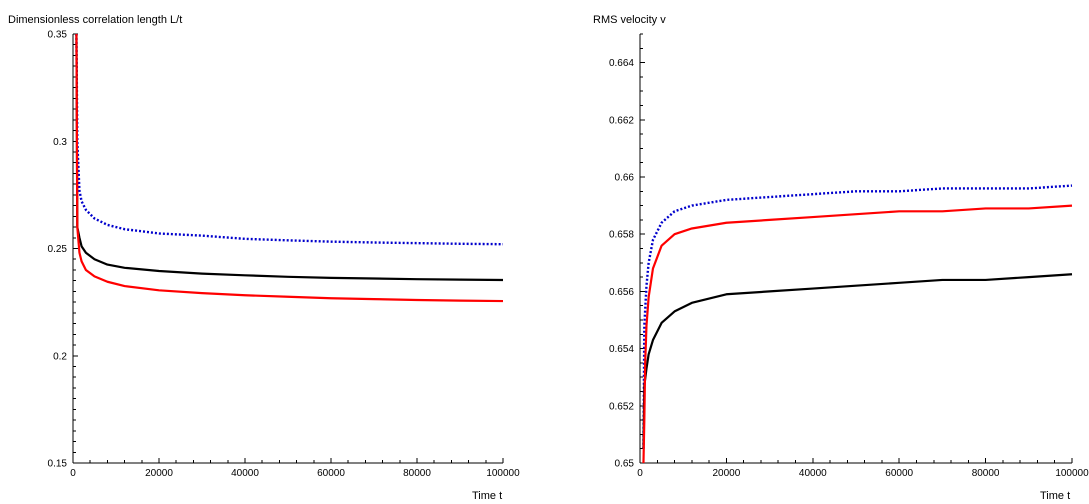 Image resolution: width=1089 pixels, height=504 pixels. Describe the element at coordinates (58, 249) in the screenshot. I see `y-tick-label: 0.25` at that location.